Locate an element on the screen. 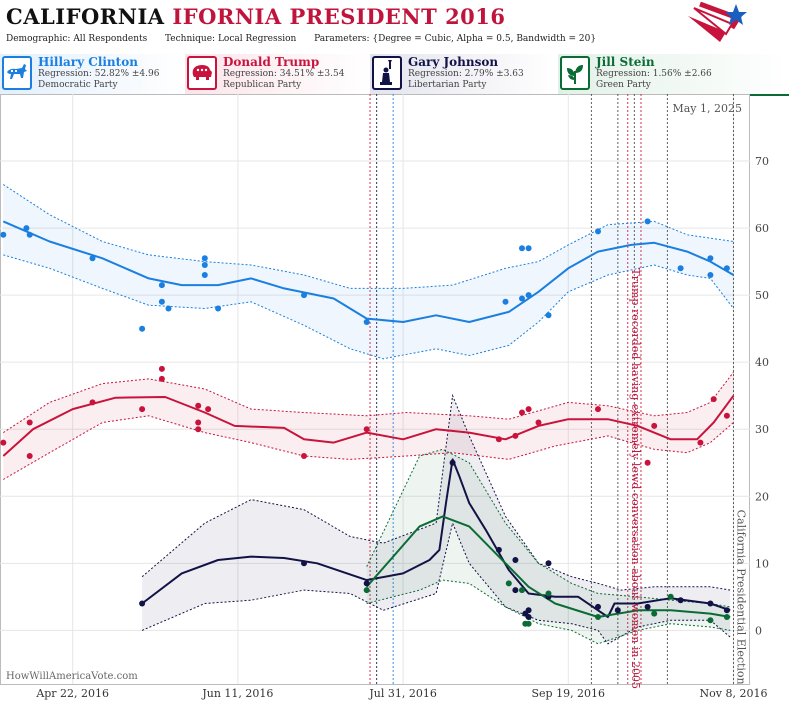 This screenshot has height=704, width=789. candidate-regression: Regression: 2.79% ±3.63 is located at coordinates (466, 74).